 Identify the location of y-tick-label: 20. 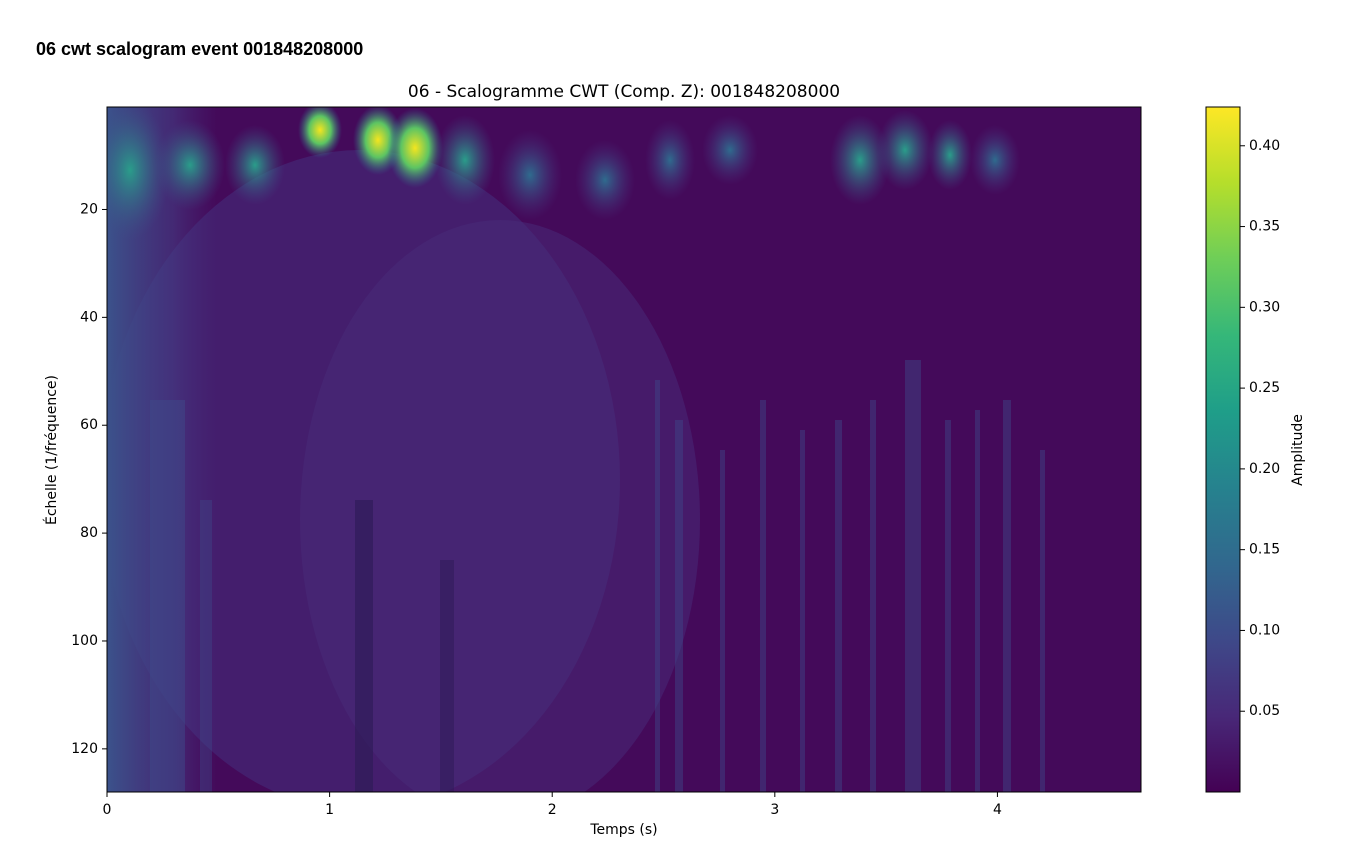
(89, 209).